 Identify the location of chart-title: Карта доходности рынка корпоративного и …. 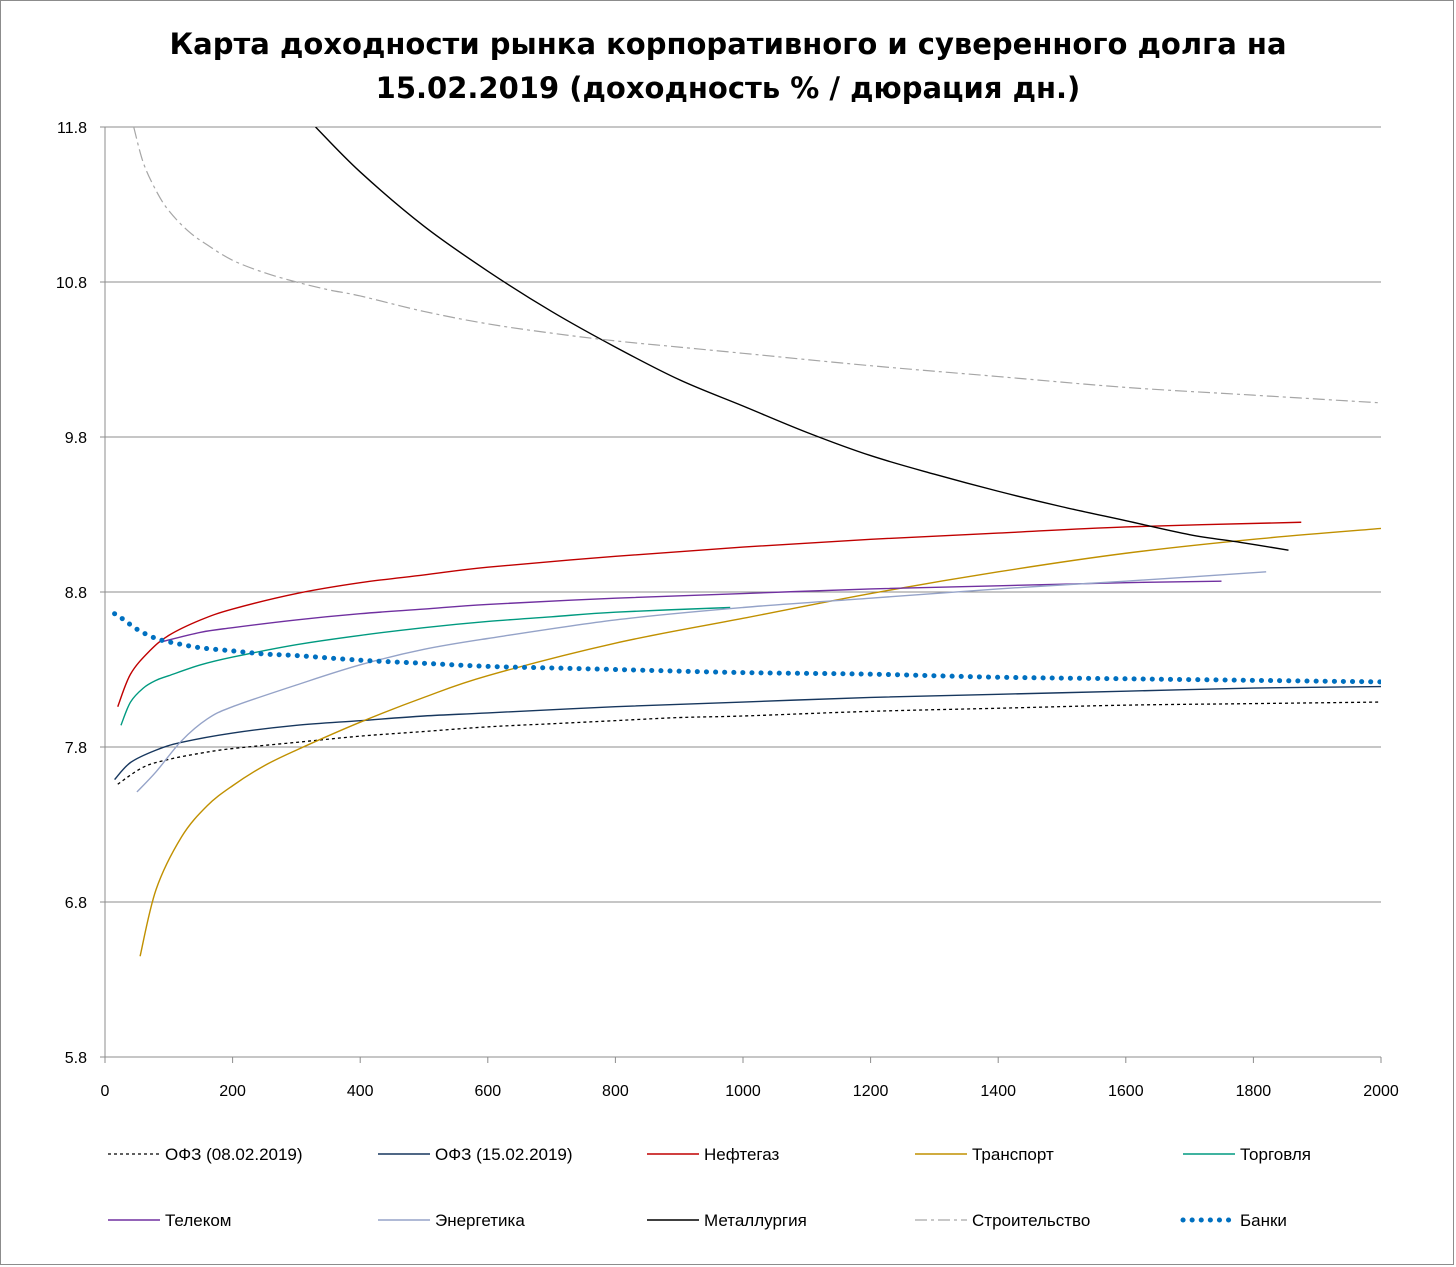
(728, 66).